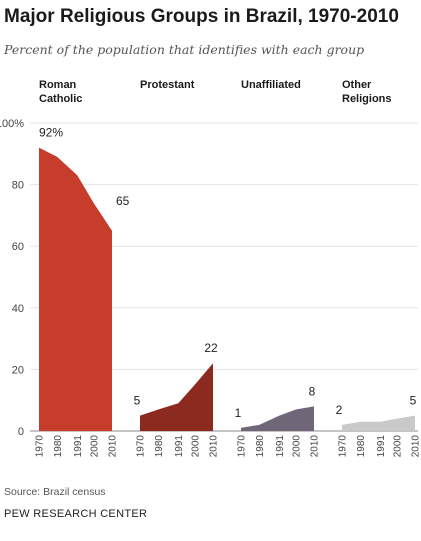 The image size is (421, 541). Describe the element at coordinates (18, 186) in the screenshot. I see `y-tick-label: 80` at that location.